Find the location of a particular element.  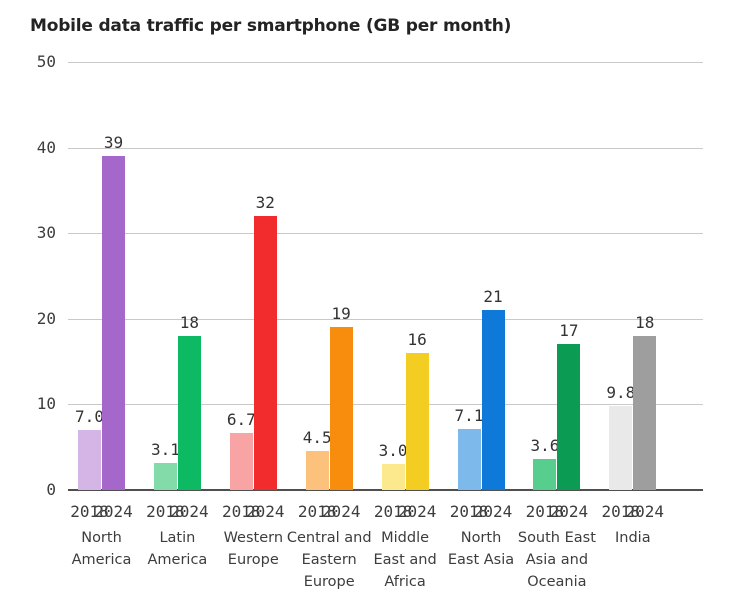

region-label-line: South East is located at coordinates (556, 538).